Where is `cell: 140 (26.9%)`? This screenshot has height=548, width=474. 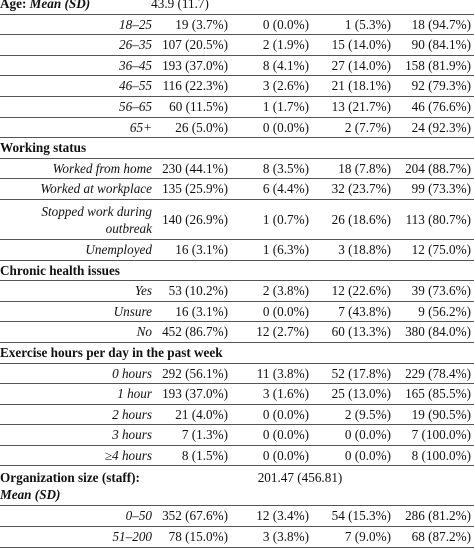
cell: 140 (26.9%) is located at coordinates (195, 219).